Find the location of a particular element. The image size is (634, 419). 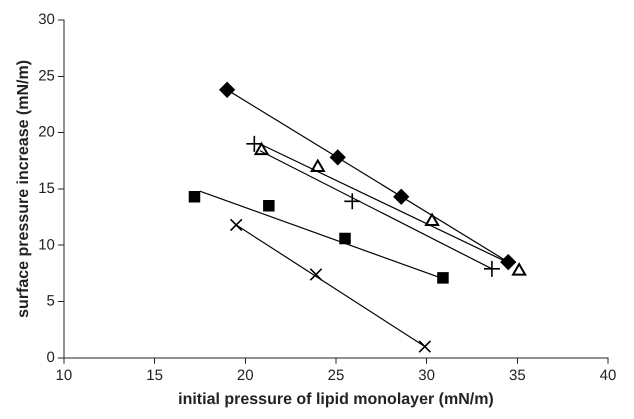

y-tick-label: 25 is located at coordinates (46, 75).